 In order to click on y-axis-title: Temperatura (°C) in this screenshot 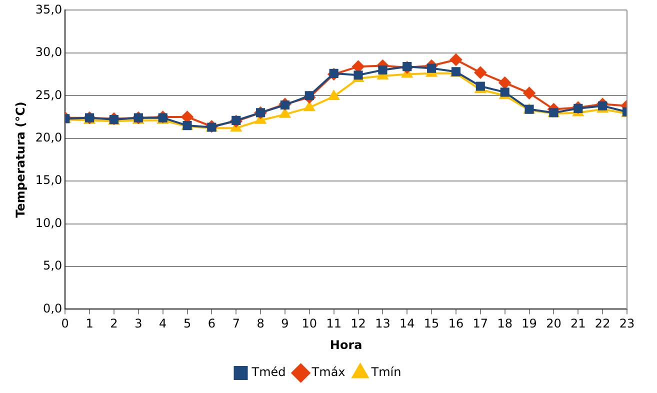, I will do `click(20, 160)`.